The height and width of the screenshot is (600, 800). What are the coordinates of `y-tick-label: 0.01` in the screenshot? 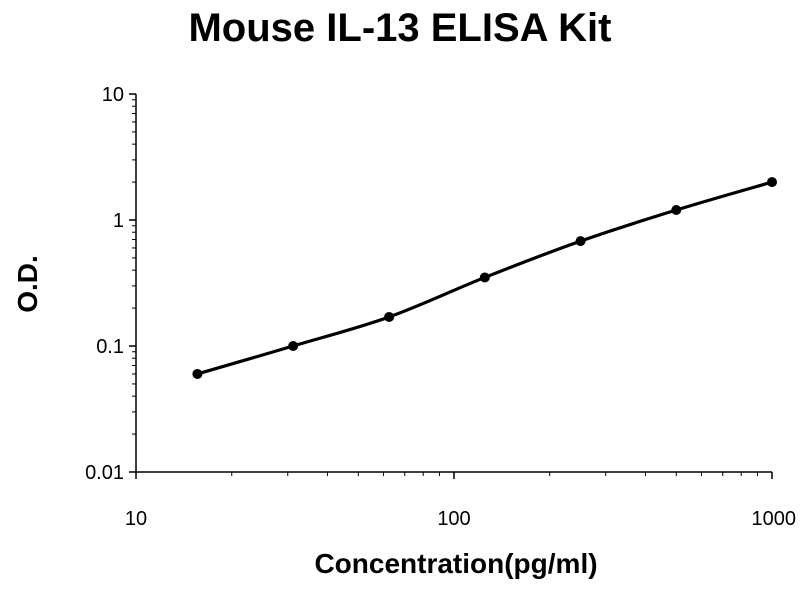 It's located at (104, 473).